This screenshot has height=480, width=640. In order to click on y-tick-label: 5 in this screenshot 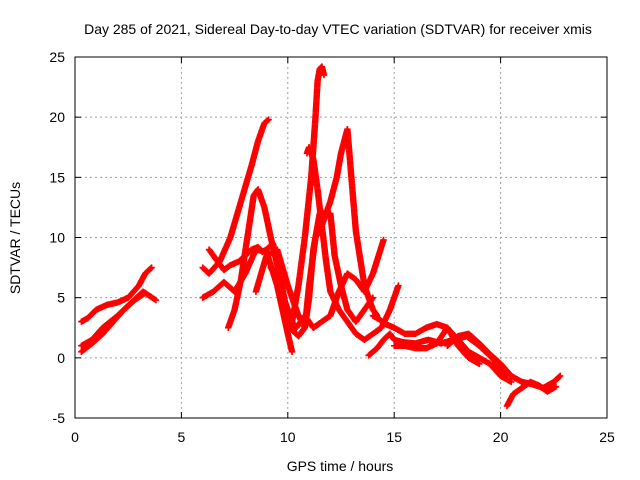, I will do `click(61, 298)`.